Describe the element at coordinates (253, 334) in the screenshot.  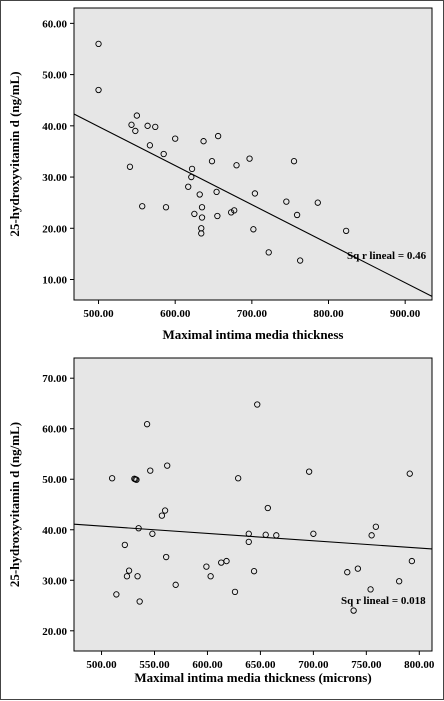
I see `x-axis-title: Maximal intima media thickness` at that location.